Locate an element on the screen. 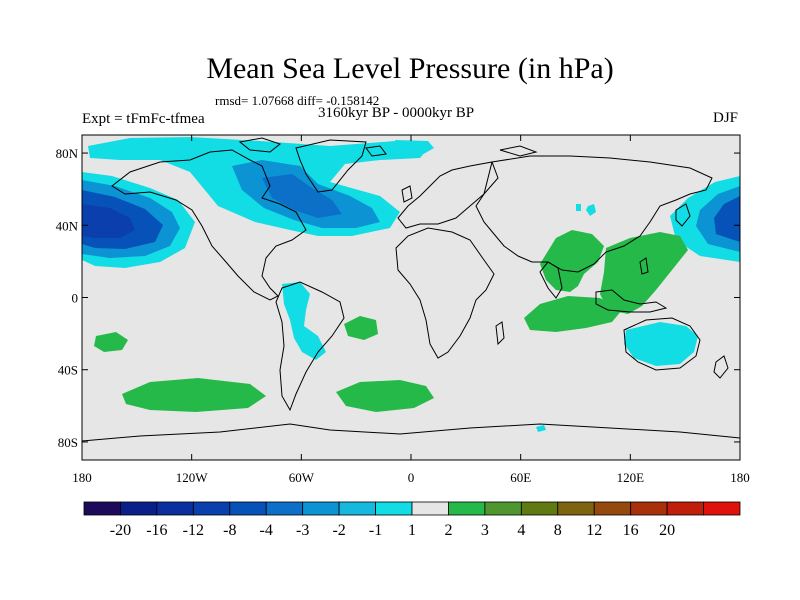  coastline-indonesia is located at coordinates (631, 301).